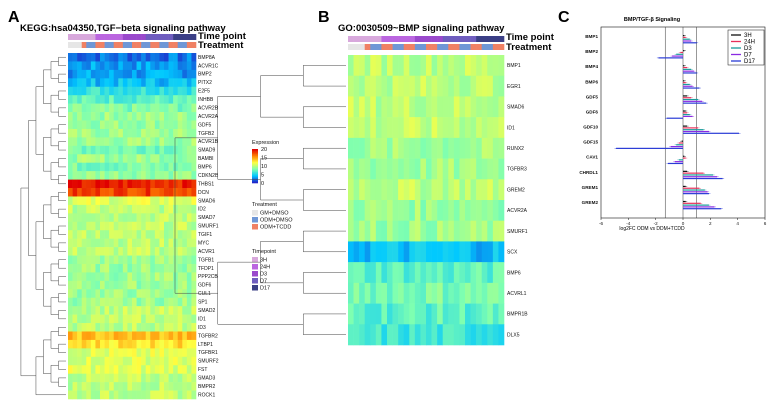 The image size is (779, 409). I want to click on gene-label: MYC, so click(204, 243).